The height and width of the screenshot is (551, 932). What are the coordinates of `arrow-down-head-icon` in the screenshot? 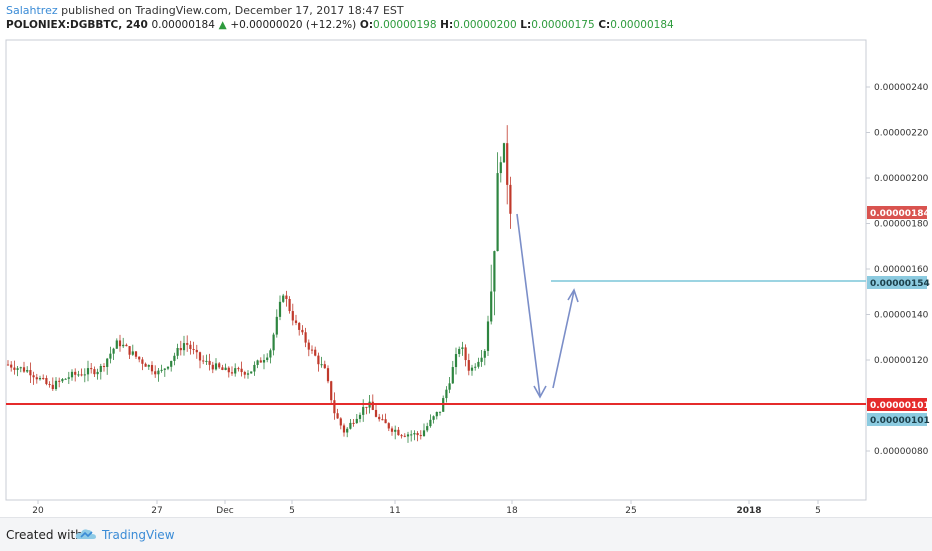 It's located at (540, 392).